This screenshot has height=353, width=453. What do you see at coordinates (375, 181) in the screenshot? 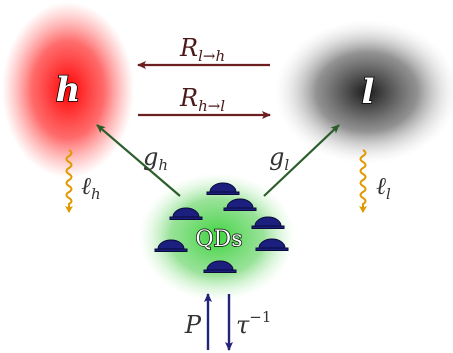
I see `loss-l: ℓl` at bounding box center [375, 181].